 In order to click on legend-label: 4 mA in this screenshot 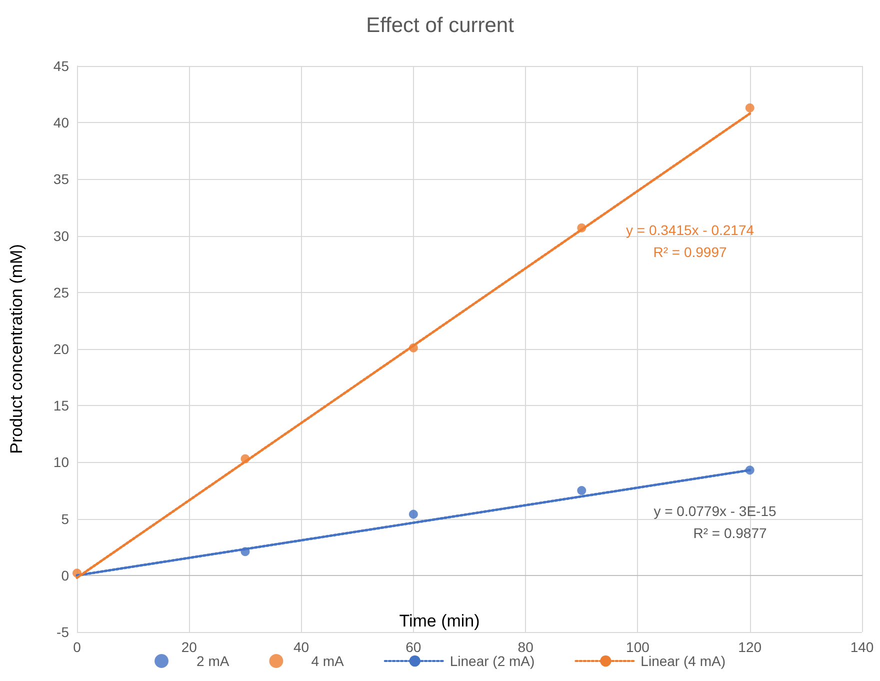, I will do `click(328, 661)`.